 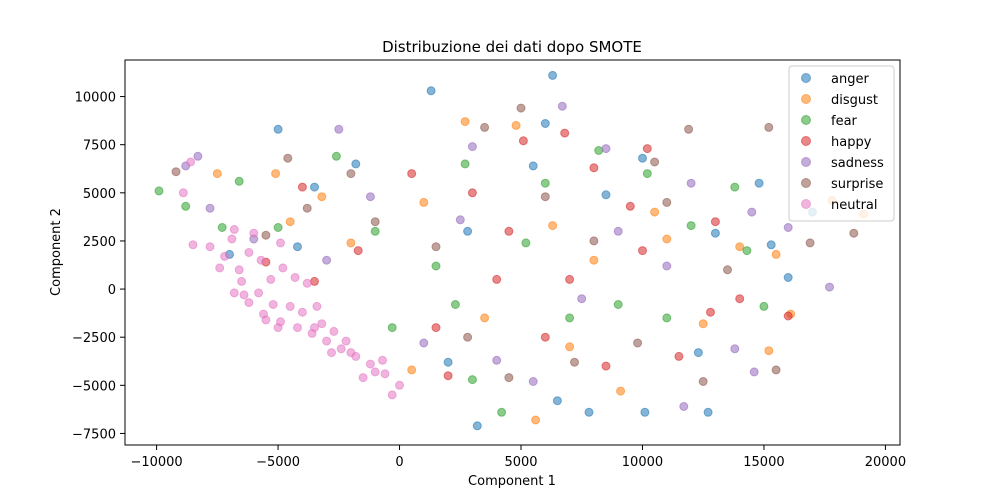 I want to click on y-tick-label: 7500, so click(x=99, y=146).